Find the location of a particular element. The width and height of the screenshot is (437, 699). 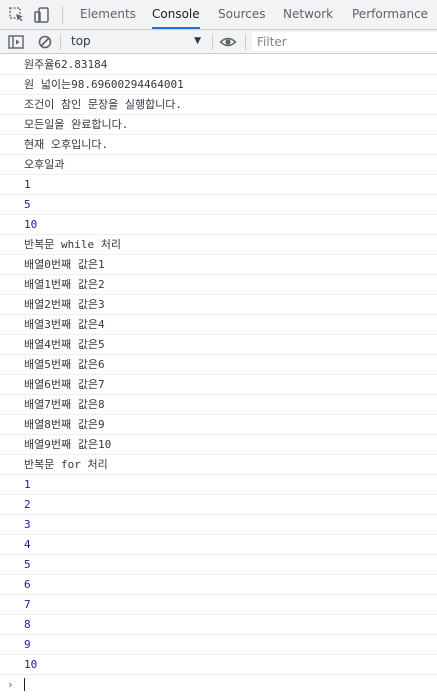

console-number: 6 is located at coordinates (218, 585).